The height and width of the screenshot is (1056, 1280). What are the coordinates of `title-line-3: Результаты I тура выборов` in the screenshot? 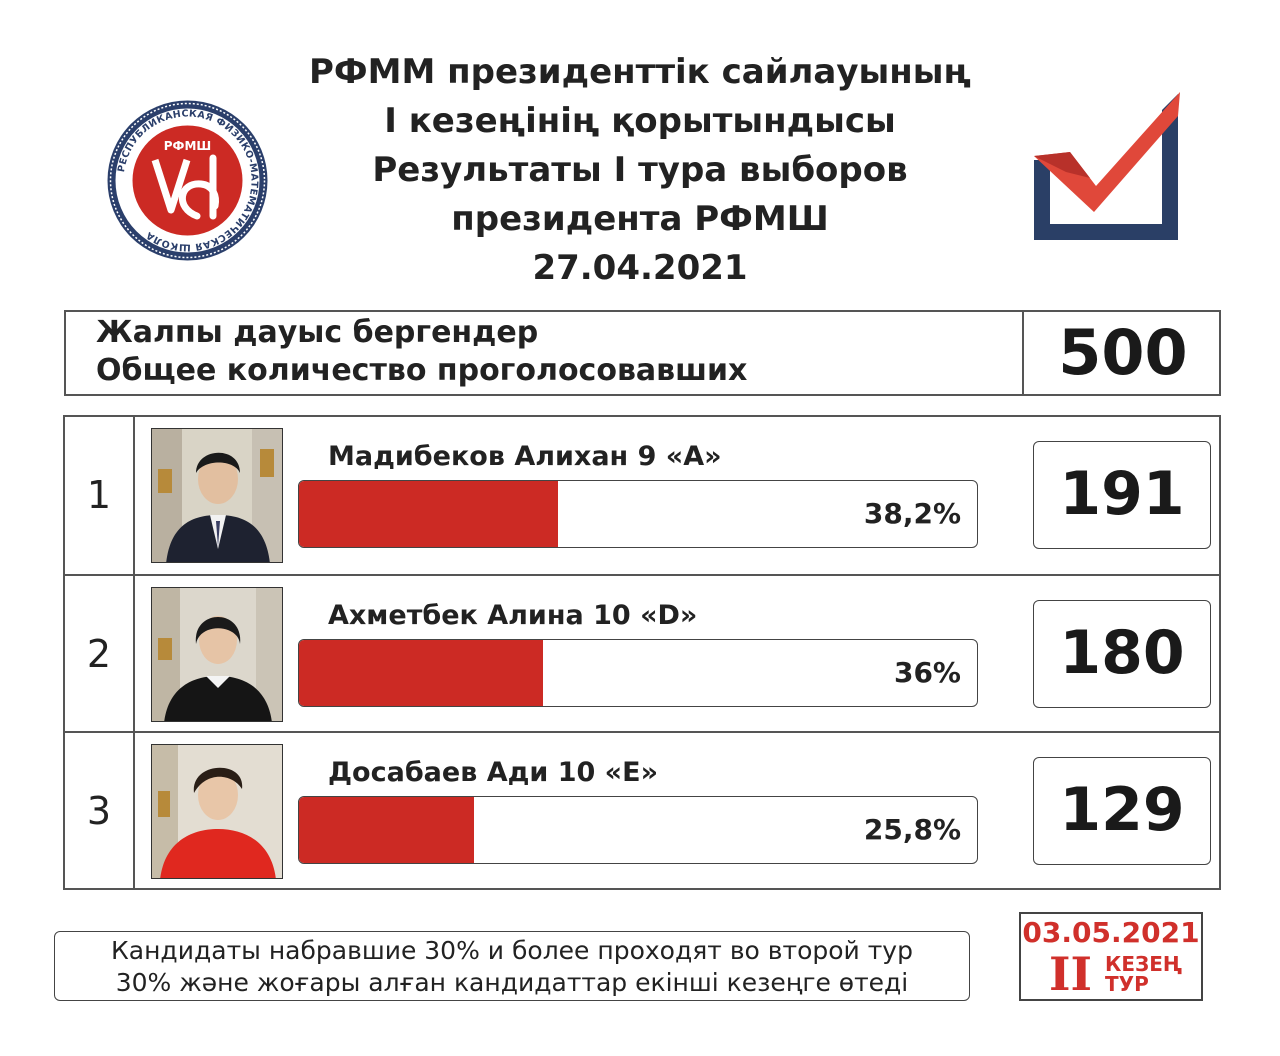 It's located at (640, 170).